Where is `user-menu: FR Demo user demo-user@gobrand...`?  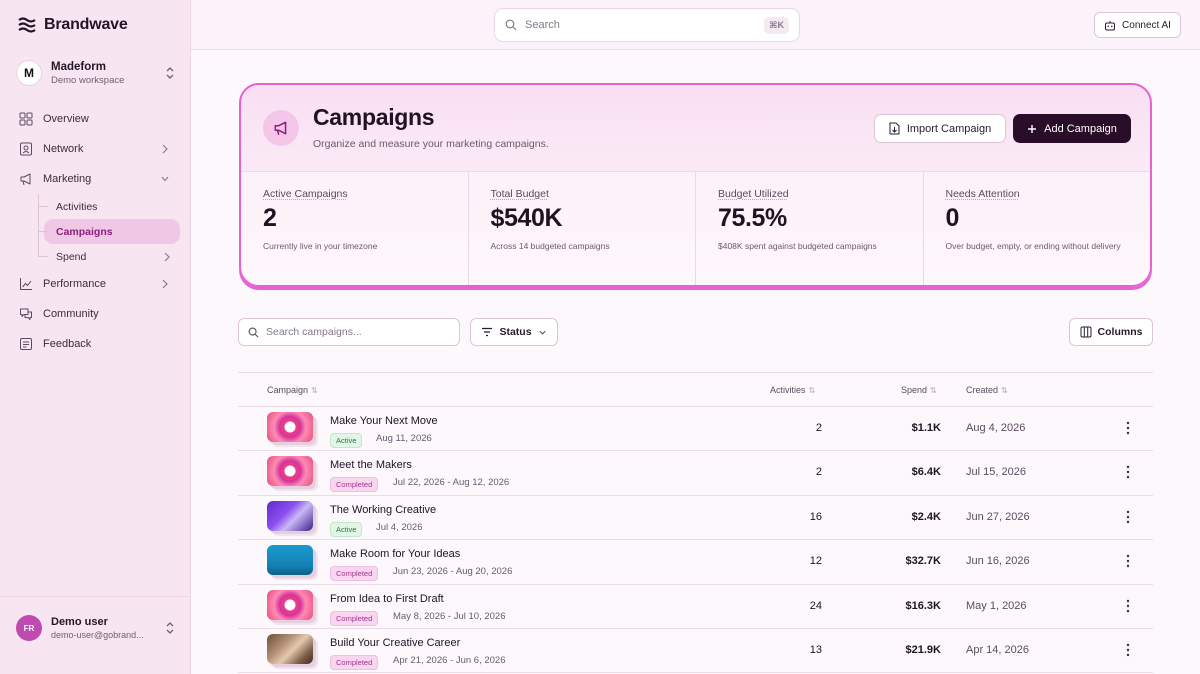 user-menu: FR Demo user demo-user@gobrand... is located at coordinates (96, 628).